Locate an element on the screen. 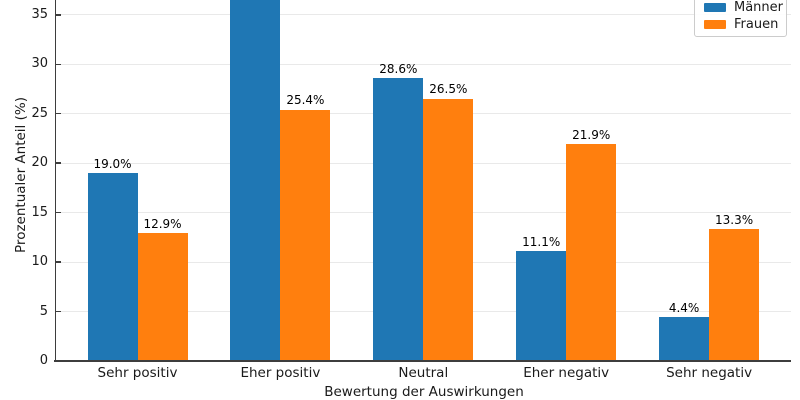 This screenshot has height=400, width=800. bar-value-label: 26.5% is located at coordinates (448, 89).